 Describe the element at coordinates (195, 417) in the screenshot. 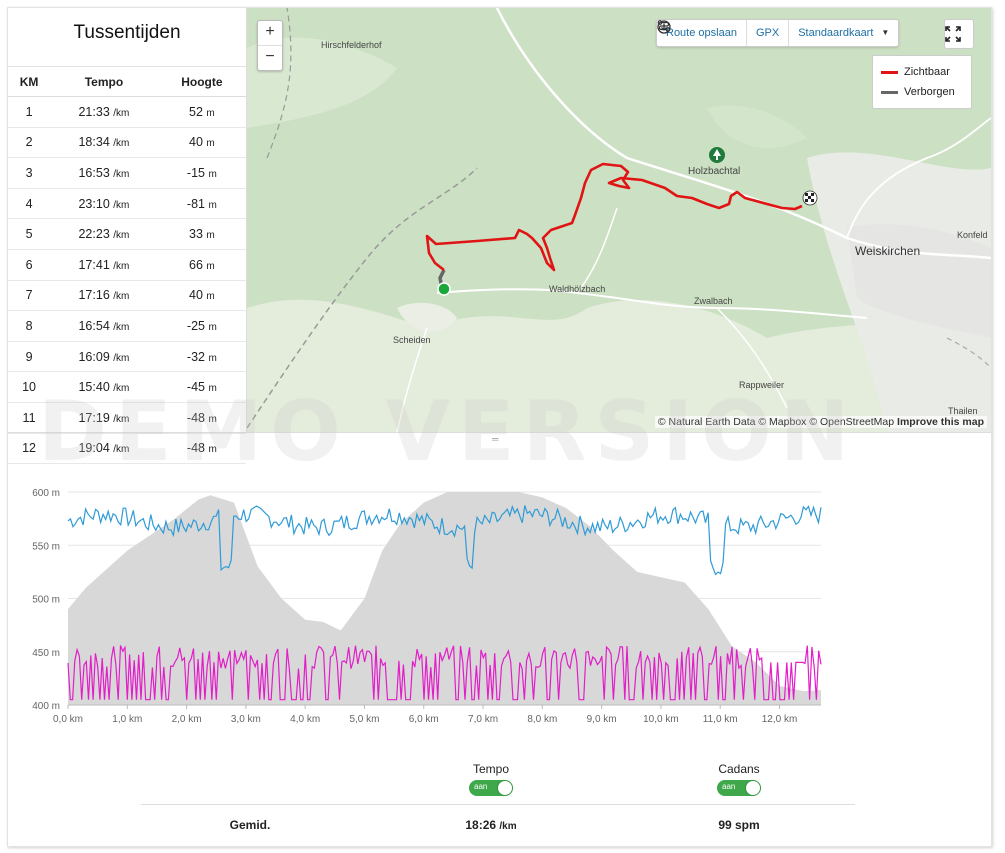

I see `split-hoogte-value: -48` at that location.